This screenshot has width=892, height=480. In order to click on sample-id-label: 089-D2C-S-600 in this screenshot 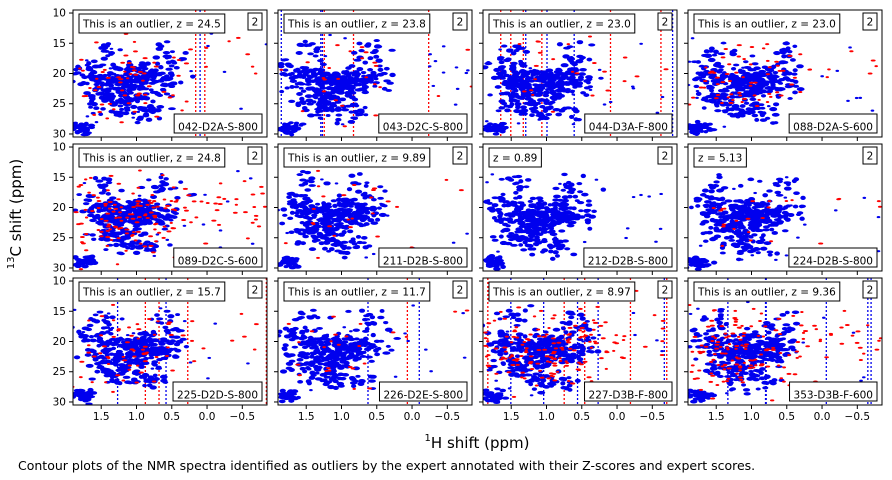, I will do `click(218, 262)`.